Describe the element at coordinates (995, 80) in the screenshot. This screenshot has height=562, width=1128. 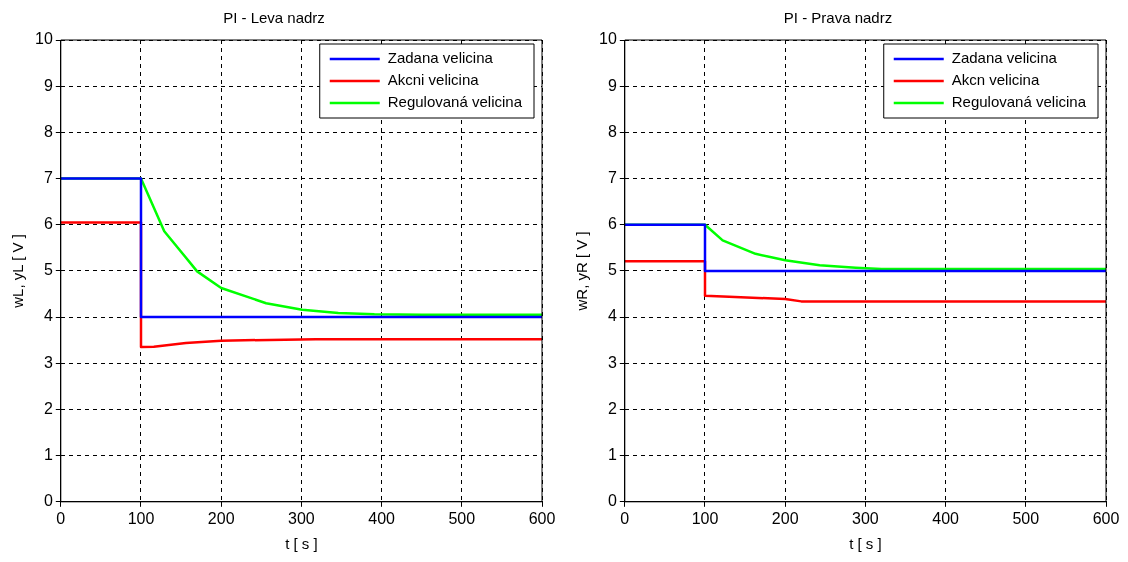
I see `legend-label: Akcn velicina` at that location.